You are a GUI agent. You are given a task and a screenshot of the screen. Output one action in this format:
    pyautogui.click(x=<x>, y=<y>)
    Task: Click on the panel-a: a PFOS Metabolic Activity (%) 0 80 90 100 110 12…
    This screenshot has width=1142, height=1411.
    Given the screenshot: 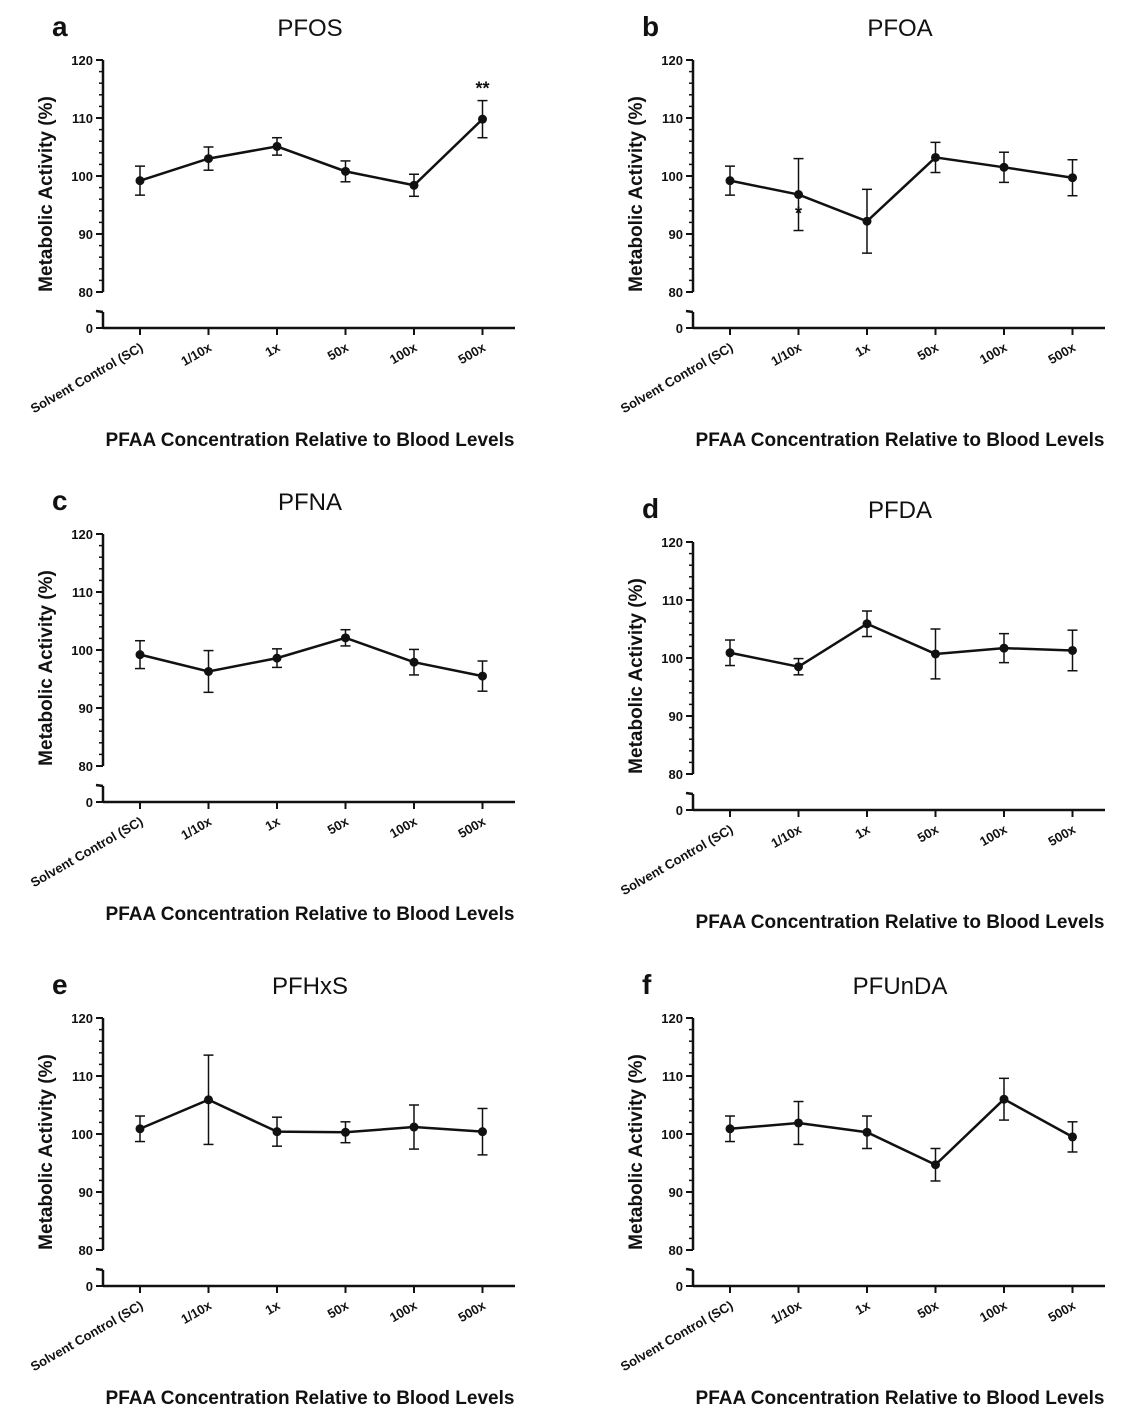 What is the action you would take?
    pyautogui.click(x=271, y=231)
    